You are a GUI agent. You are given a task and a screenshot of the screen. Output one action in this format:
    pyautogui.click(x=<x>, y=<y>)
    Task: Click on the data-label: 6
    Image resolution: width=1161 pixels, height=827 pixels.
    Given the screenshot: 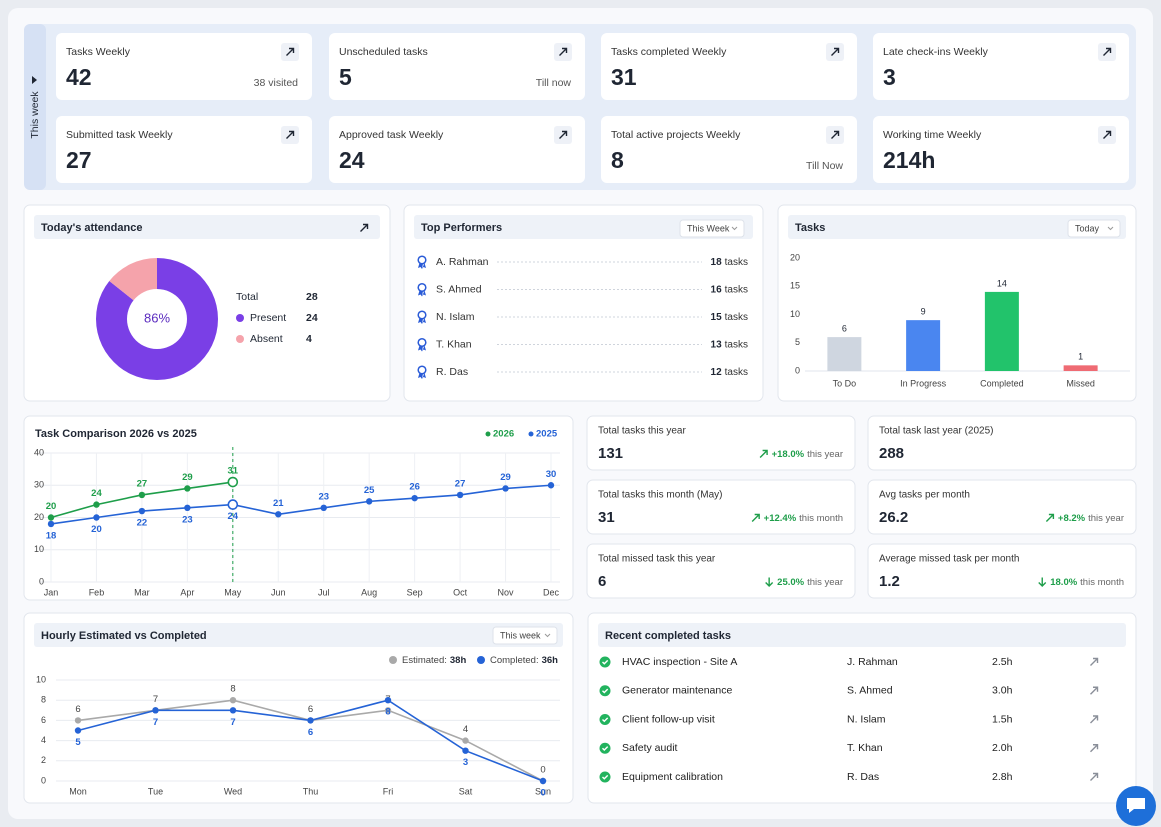 What is the action you would take?
    pyautogui.click(x=310, y=732)
    